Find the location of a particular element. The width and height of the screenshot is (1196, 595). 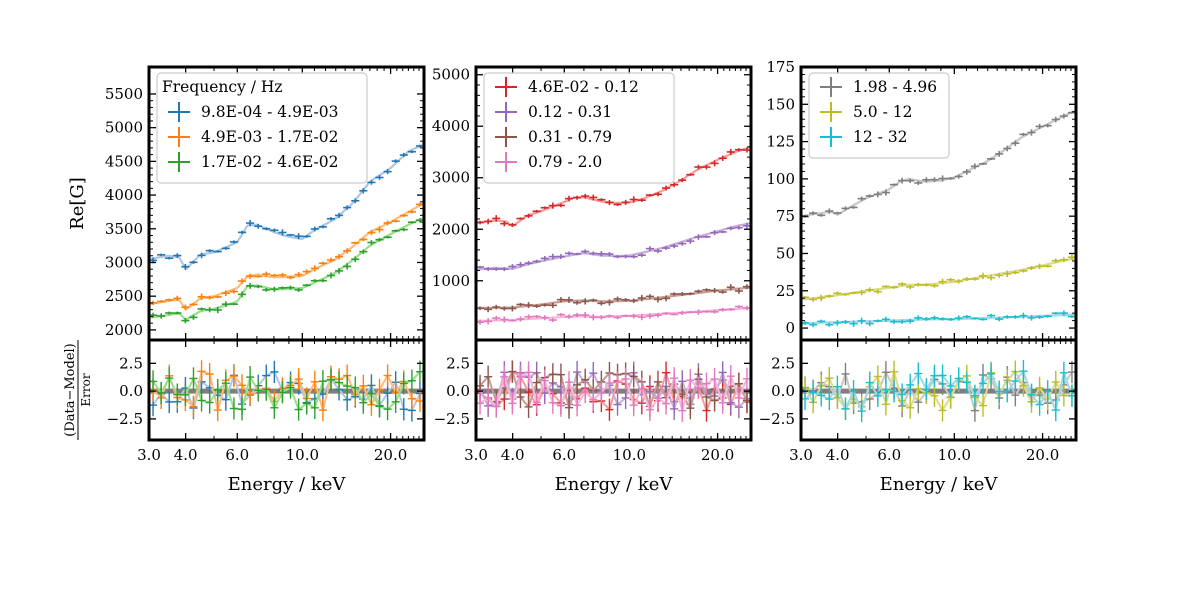

x-tick-label: 6.0 is located at coordinates (237, 455).